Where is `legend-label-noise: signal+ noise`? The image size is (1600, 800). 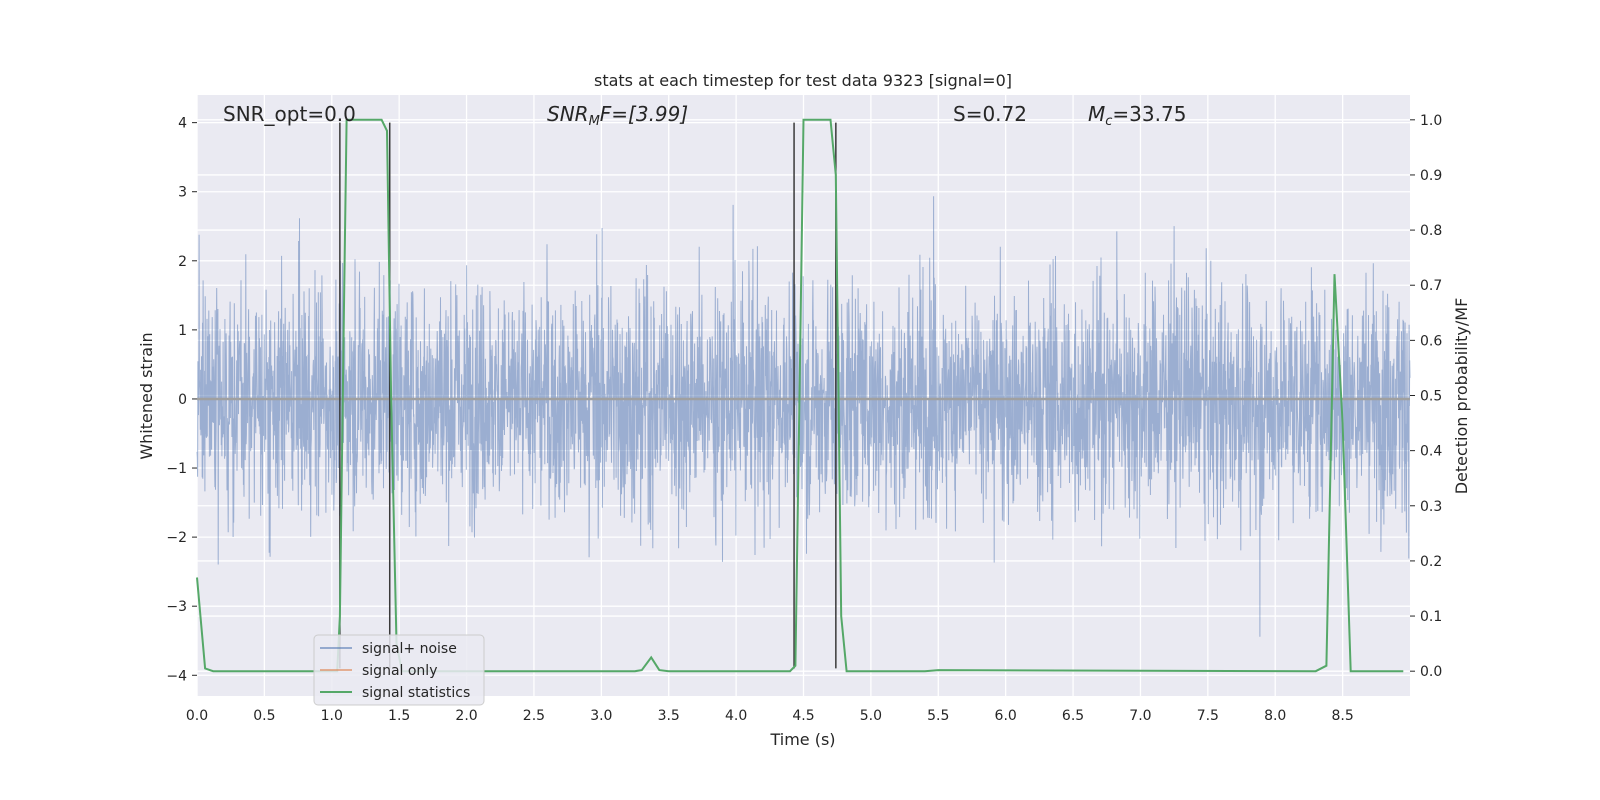 legend-label-noise: signal+ noise is located at coordinates (409, 649).